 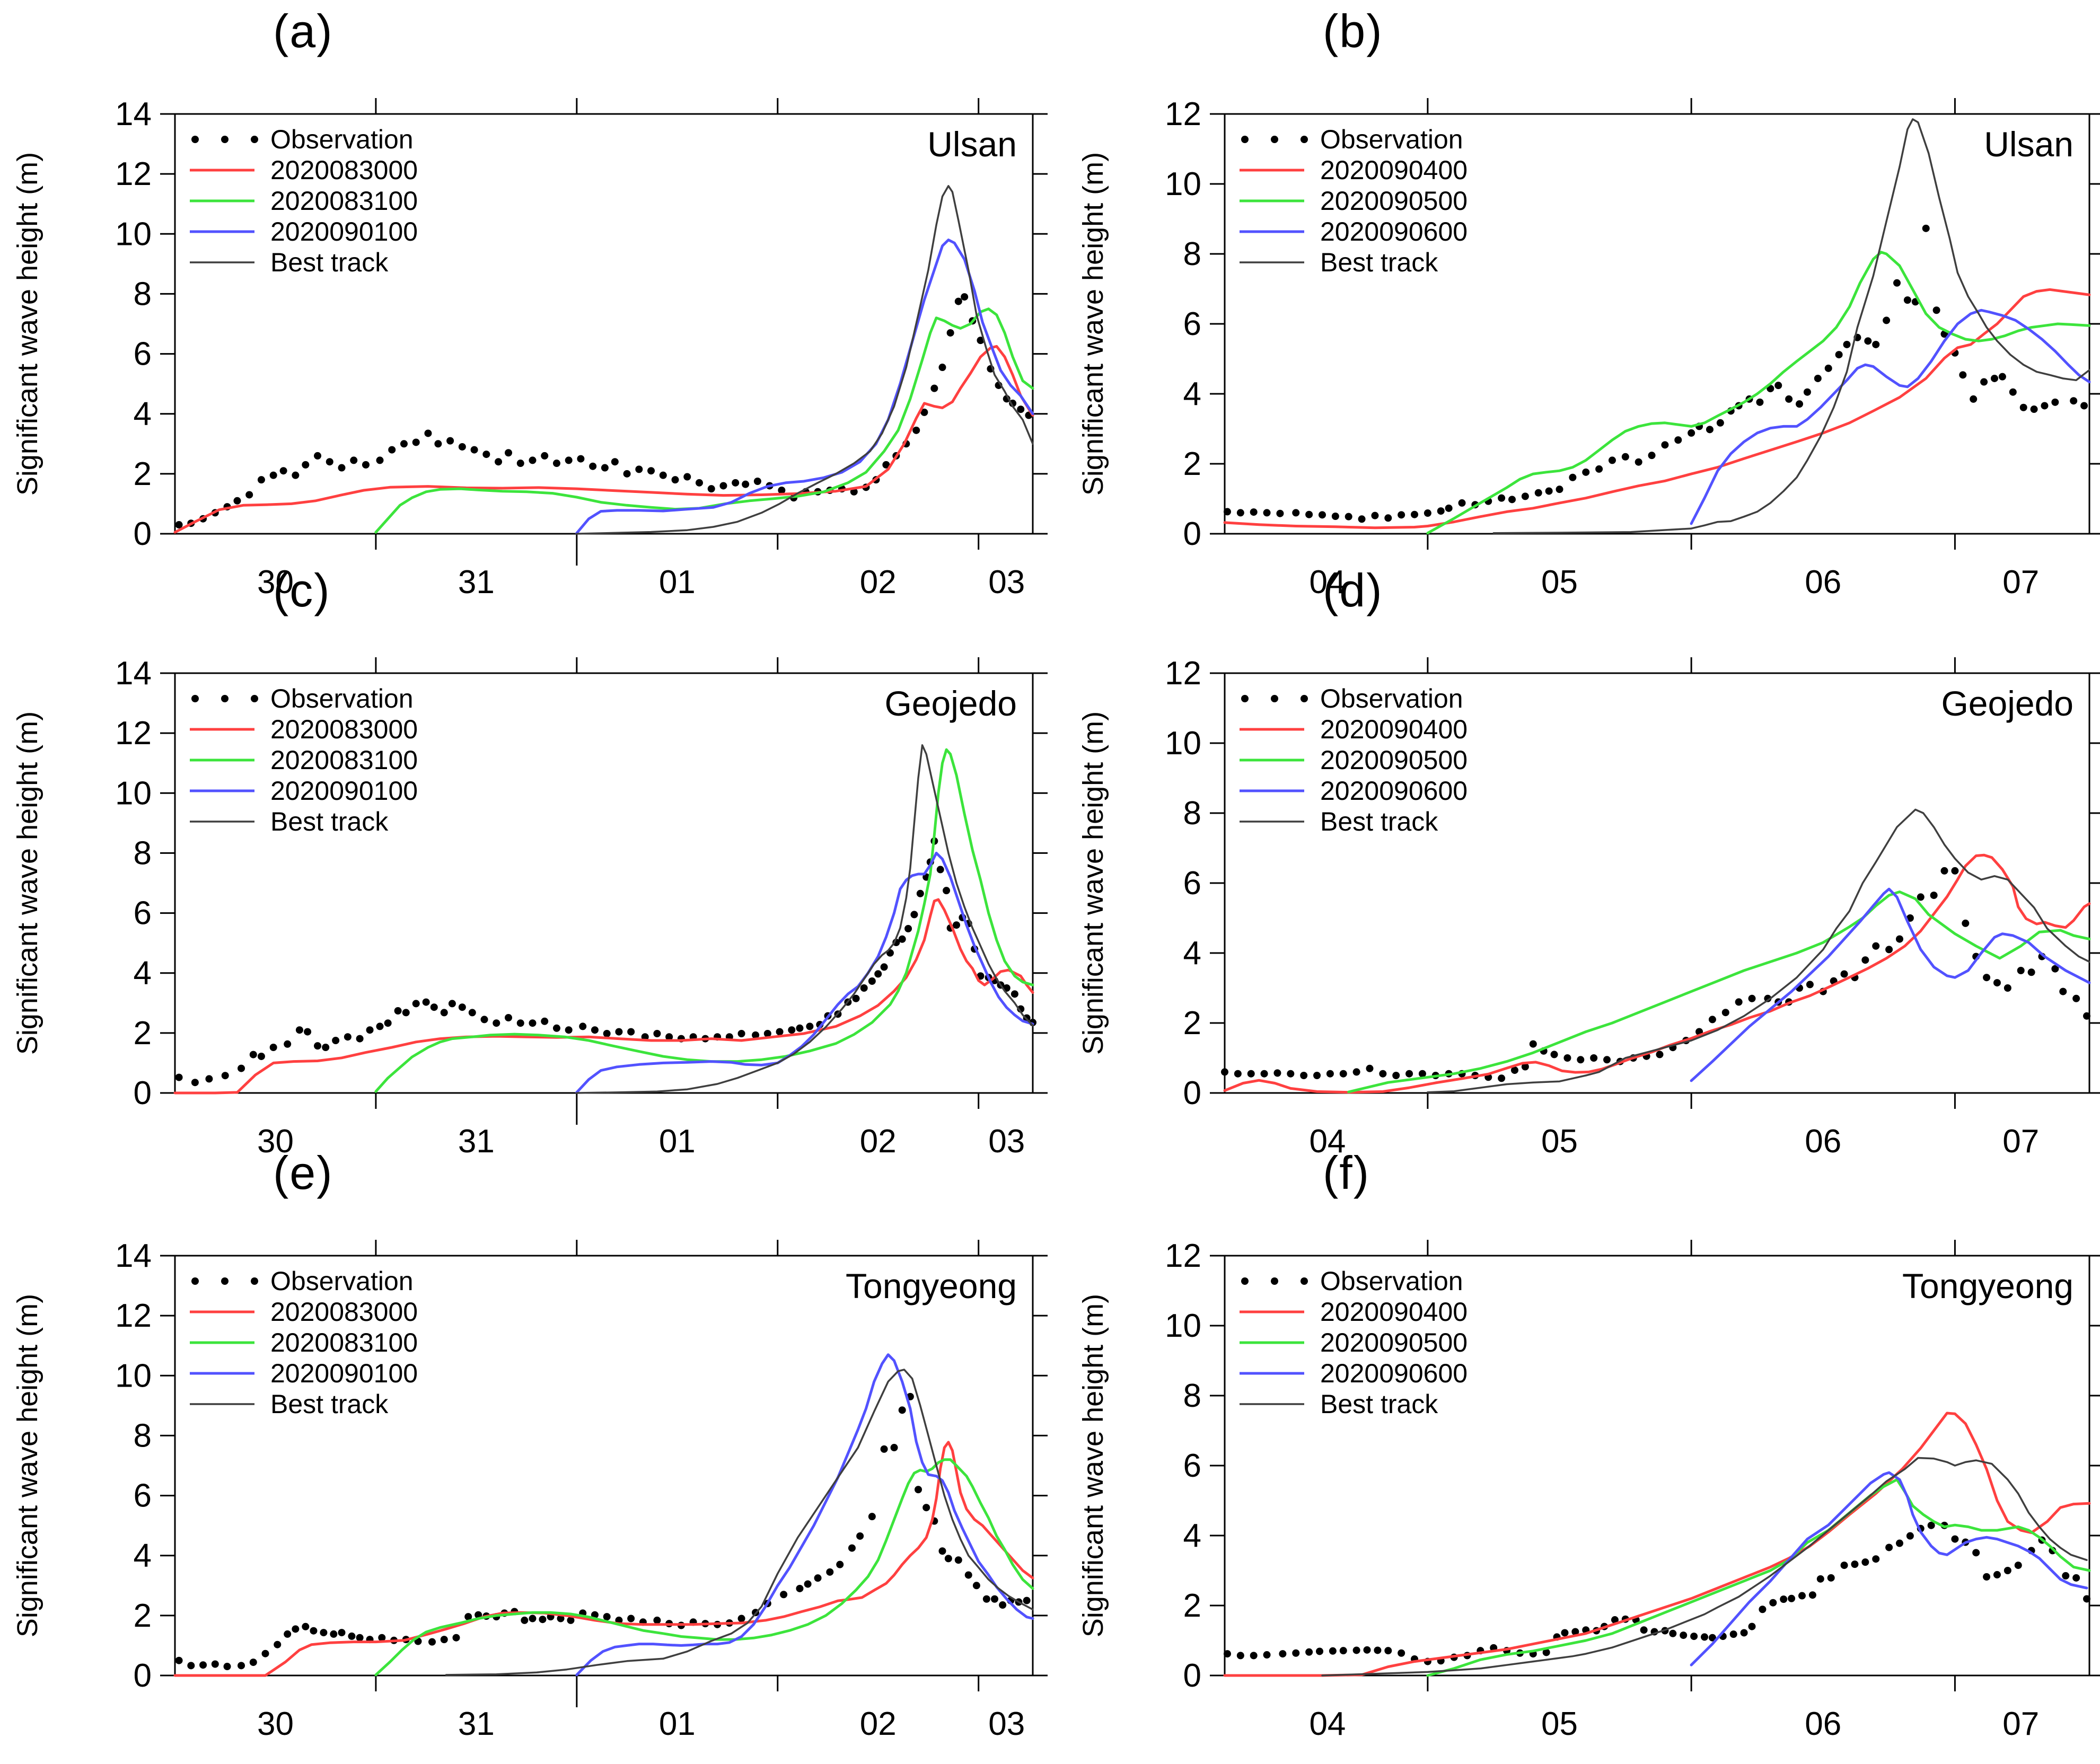 I want to click on legend-label: 2020090400, so click(x=1394, y=170).